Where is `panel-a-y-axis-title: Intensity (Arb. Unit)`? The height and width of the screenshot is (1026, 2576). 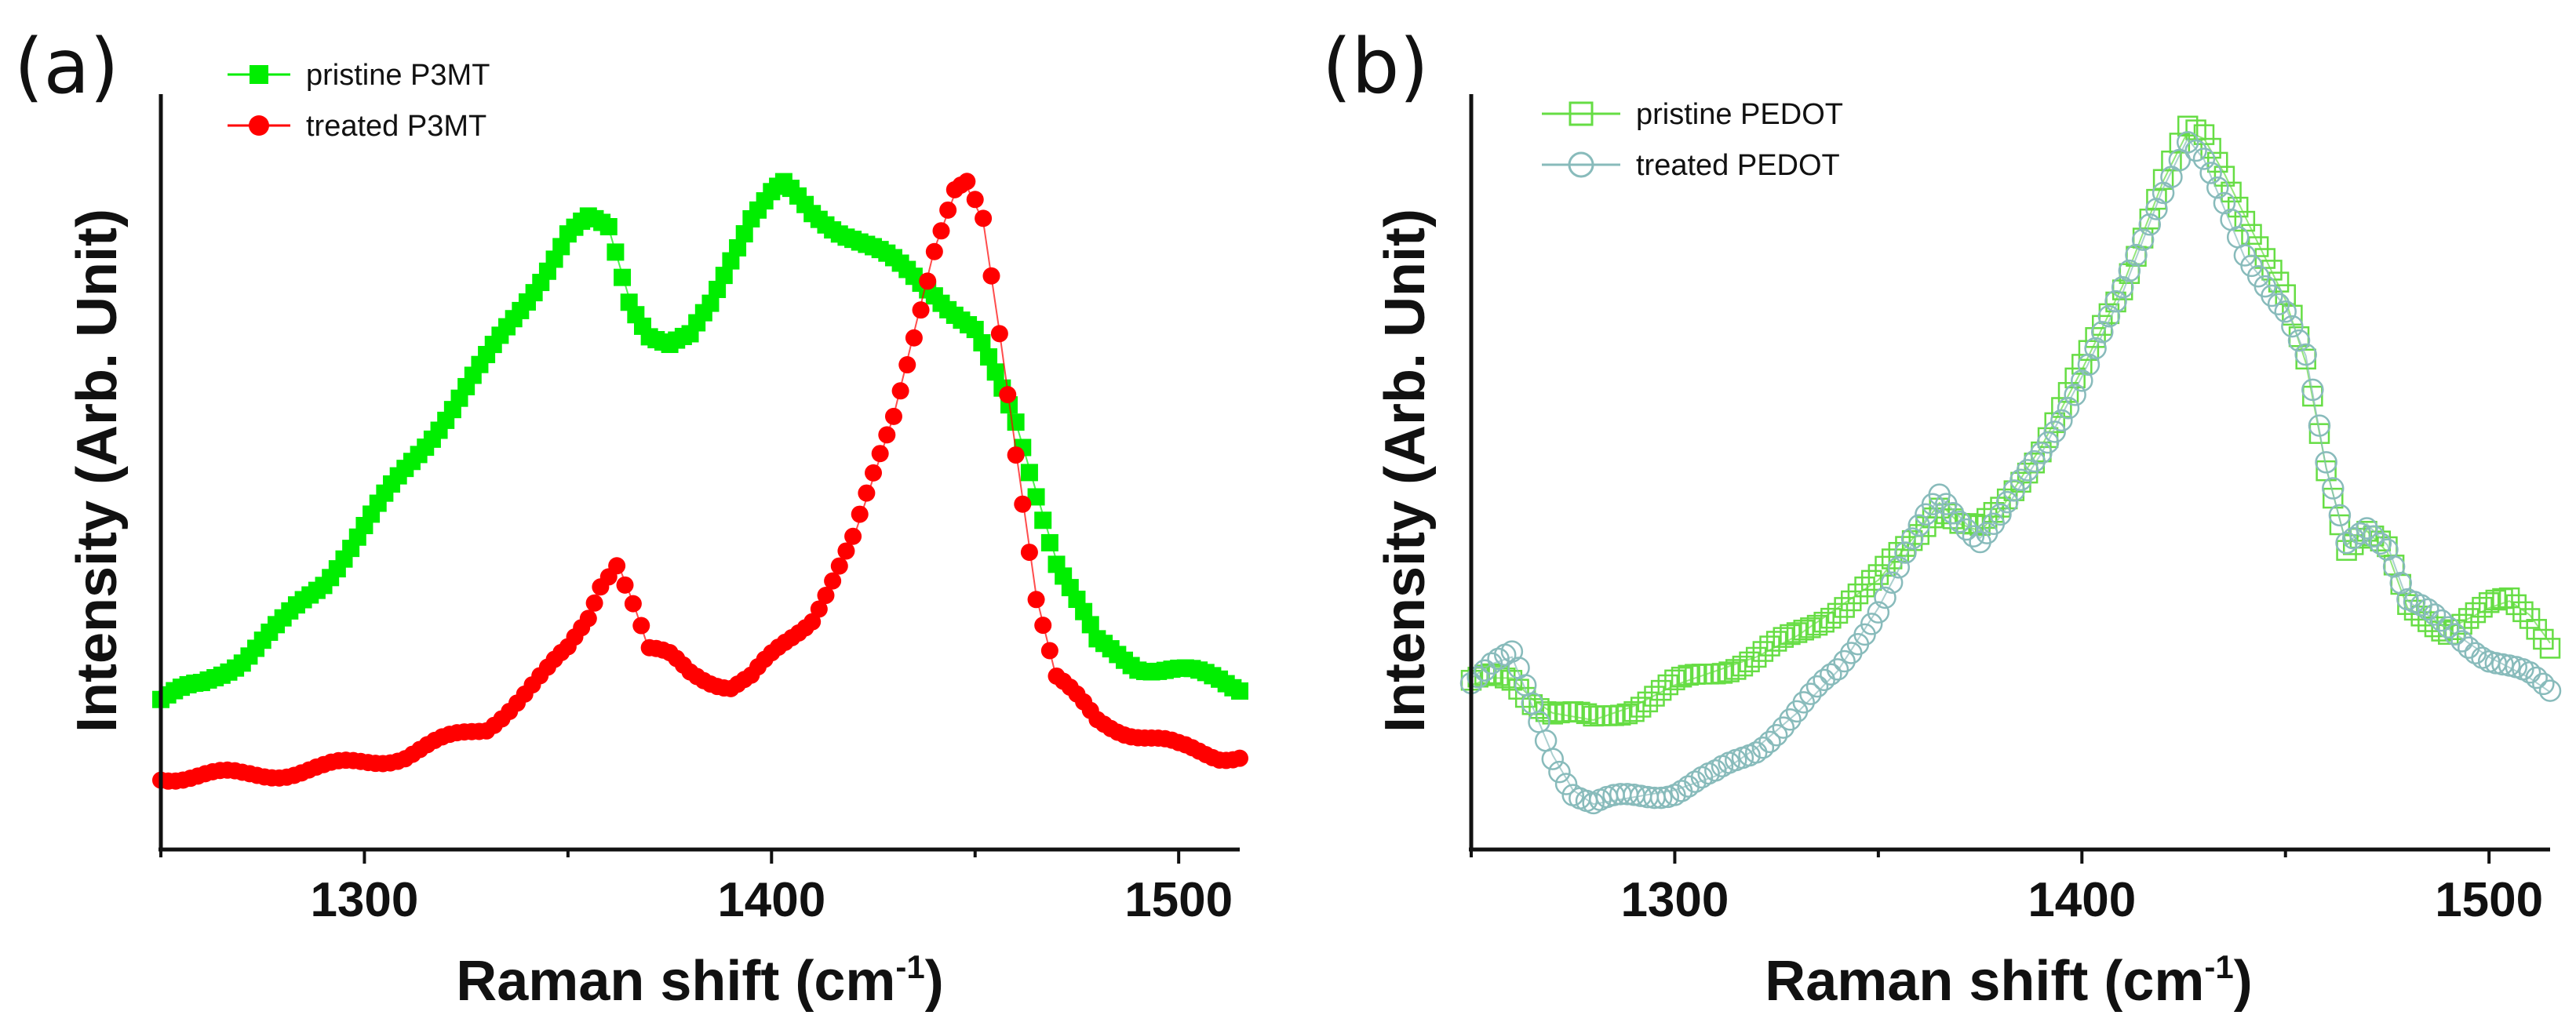 panel-a-y-axis-title: Intensity (Arb. Unit) is located at coordinates (97, 471).